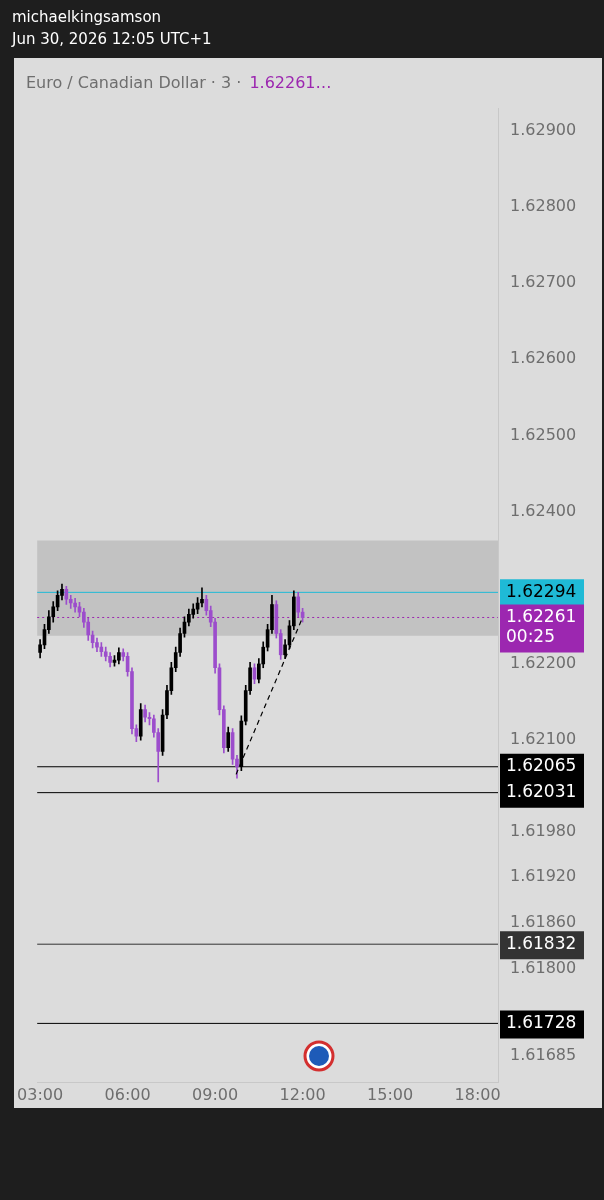 The image size is (604, 1200). What do you see at coordinates (134, 83) in the screenshot?
I see `chart-title: Euro / Canadian Dollar · 3 ·` at bounding box center [134, 83].